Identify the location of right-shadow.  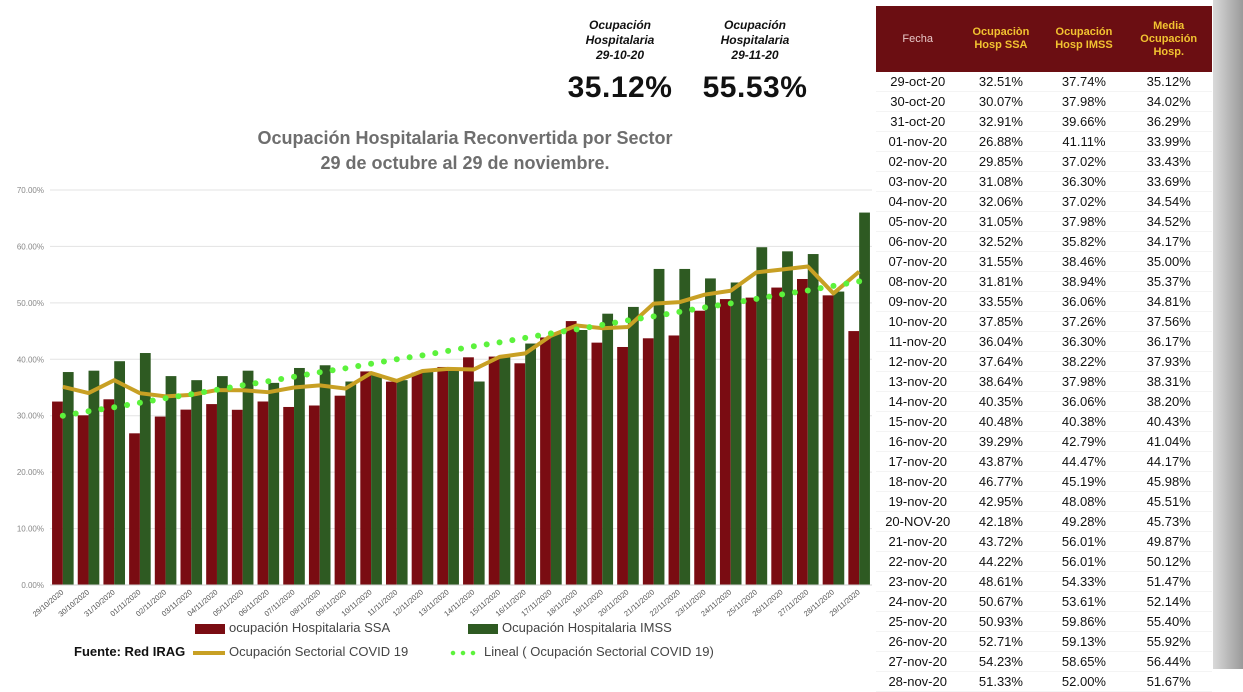
(1228, 334).